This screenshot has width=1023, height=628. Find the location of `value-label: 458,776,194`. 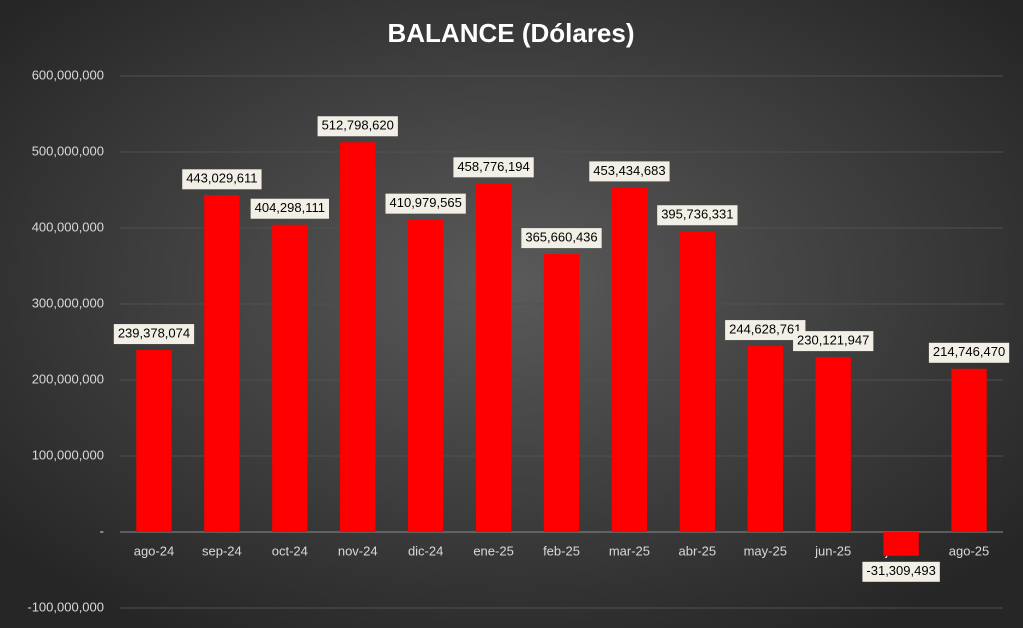

value-label: 458,776,194 is located at coordinates (493, 166).